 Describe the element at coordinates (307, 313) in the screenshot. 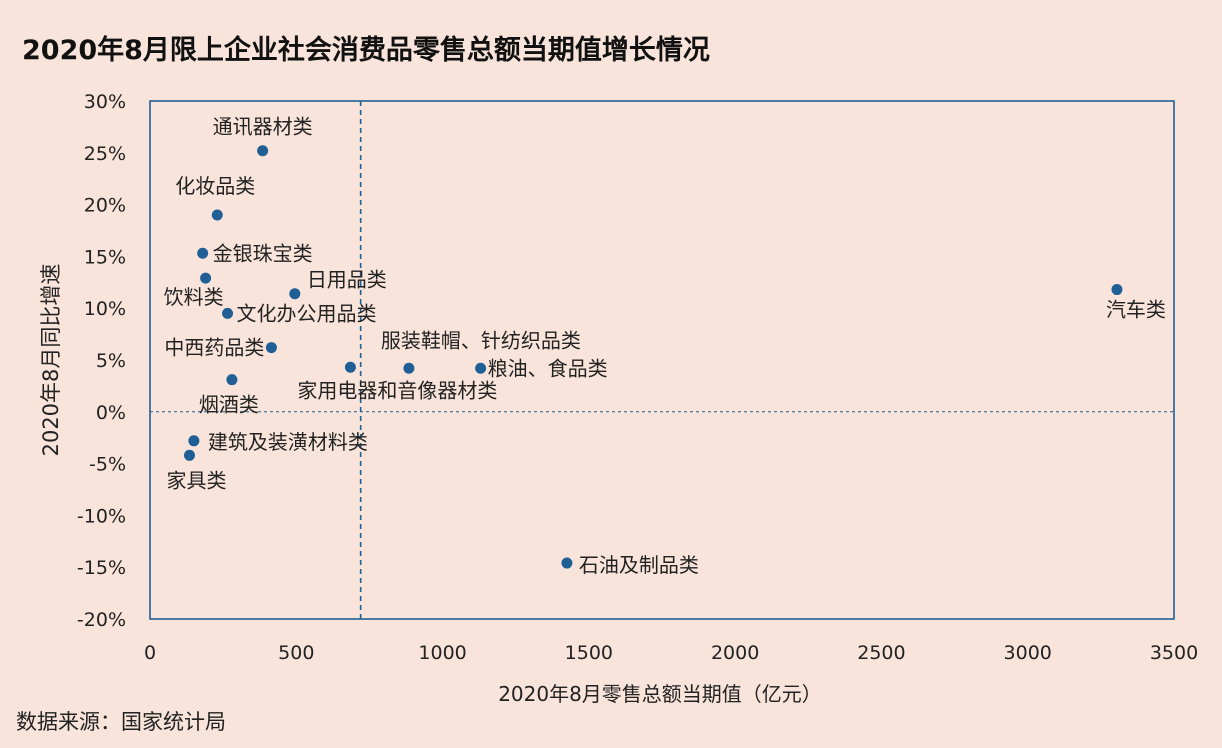

I see `data-label: 文化办公用品类` at that location.